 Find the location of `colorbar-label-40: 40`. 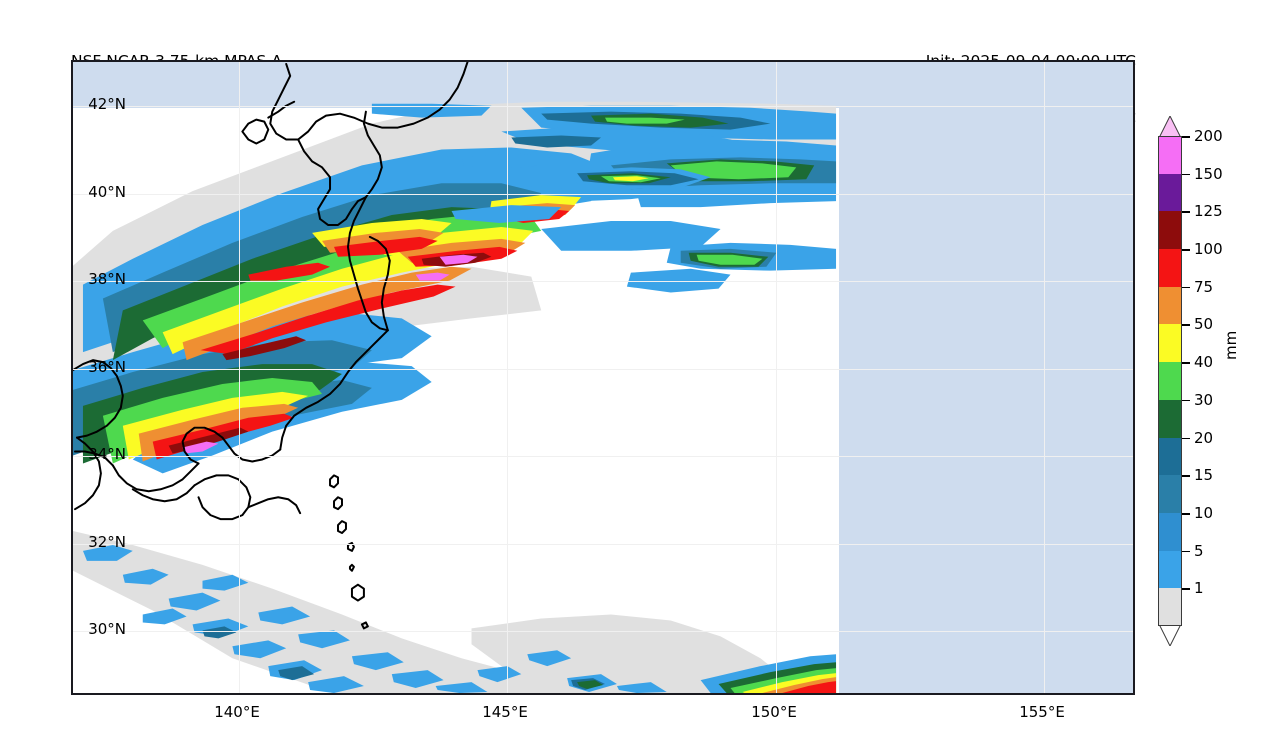

colorbar-label-40: 40 is located at coordinates (1204, 362).